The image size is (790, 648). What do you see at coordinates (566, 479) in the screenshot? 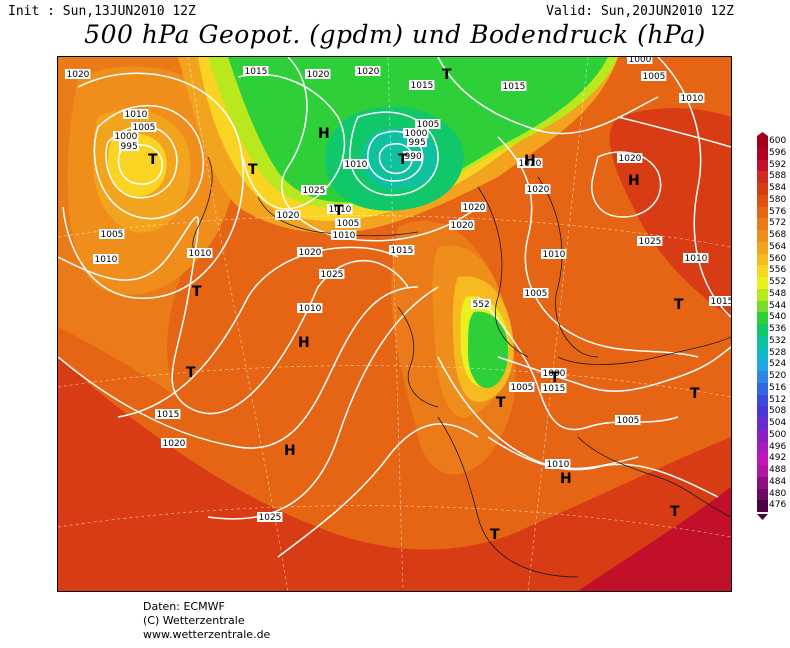
I see `high-pressure-center: H` at bounding box center [566, 479].